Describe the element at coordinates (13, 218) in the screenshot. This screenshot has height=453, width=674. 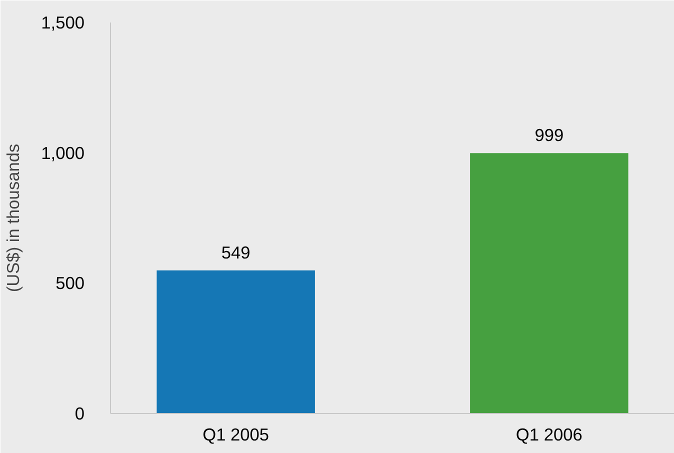
I see `y-axis-title: (US$) in thousands` at that location.